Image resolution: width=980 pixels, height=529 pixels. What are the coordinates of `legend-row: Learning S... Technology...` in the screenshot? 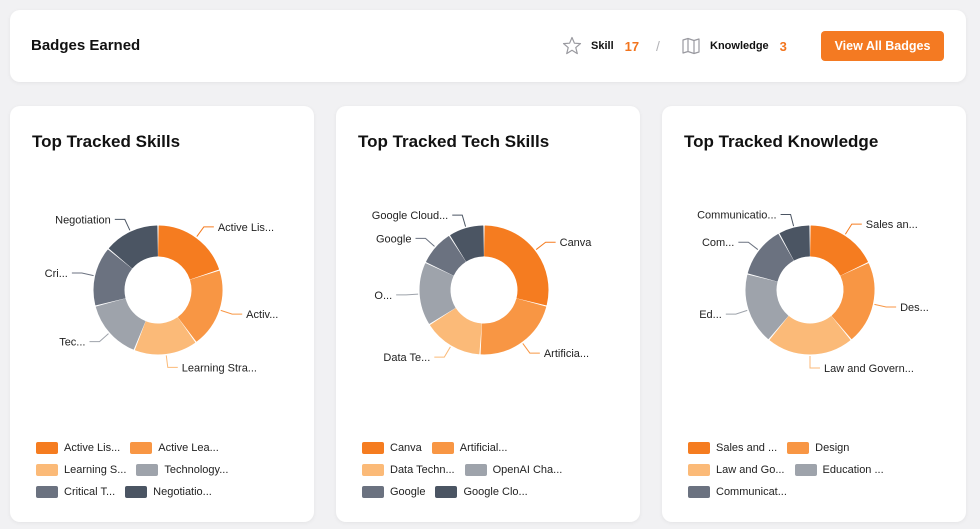 It's located at (171, 470).